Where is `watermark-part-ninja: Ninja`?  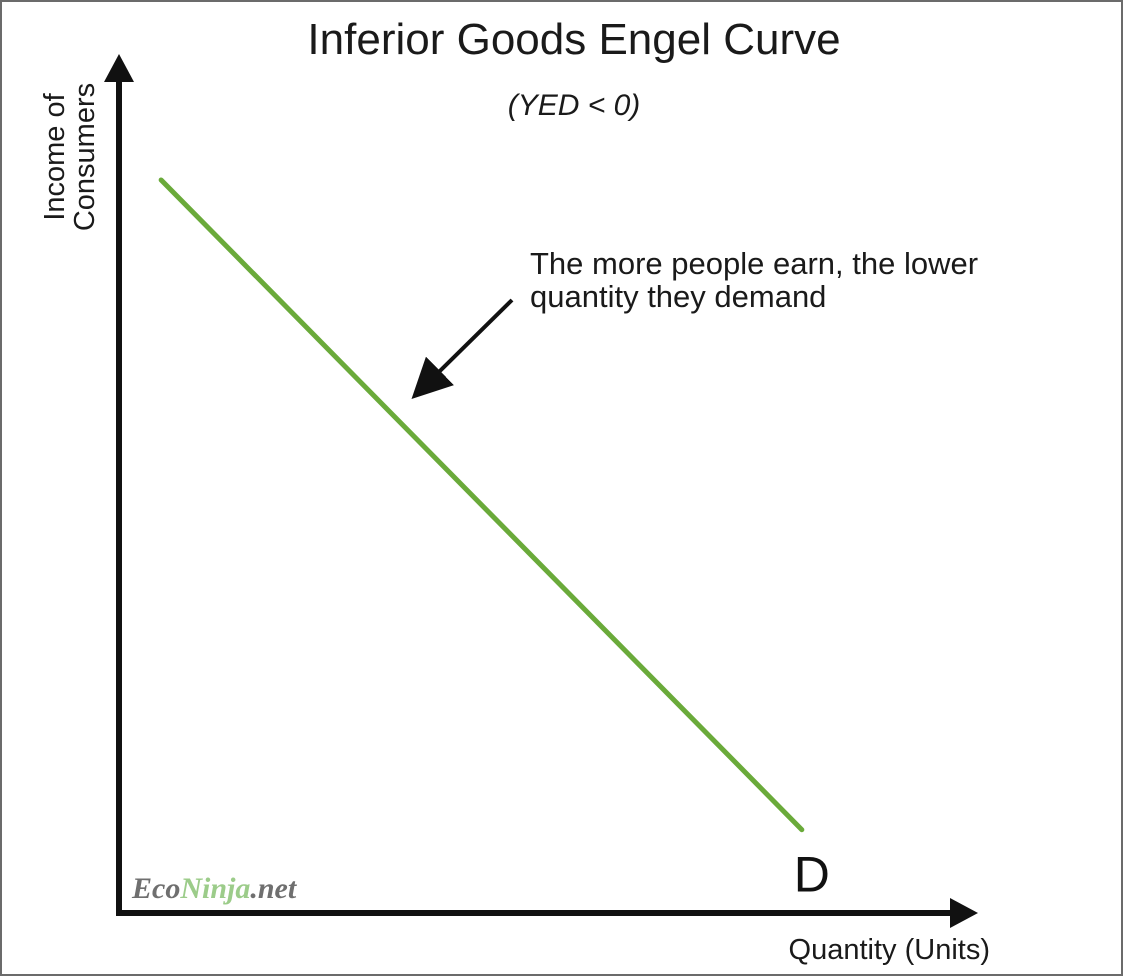
watermark-part-ninja: Ninja is located at coordinates (214, 888).